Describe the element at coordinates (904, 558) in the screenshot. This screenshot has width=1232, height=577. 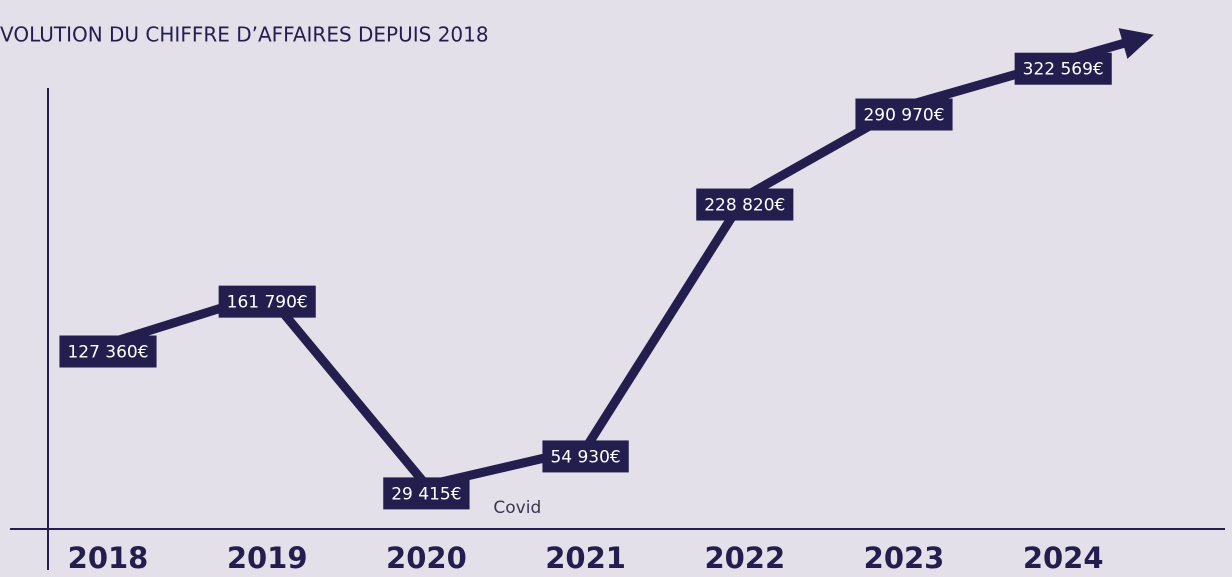
I see `x-tick-label: 2023` at that location.